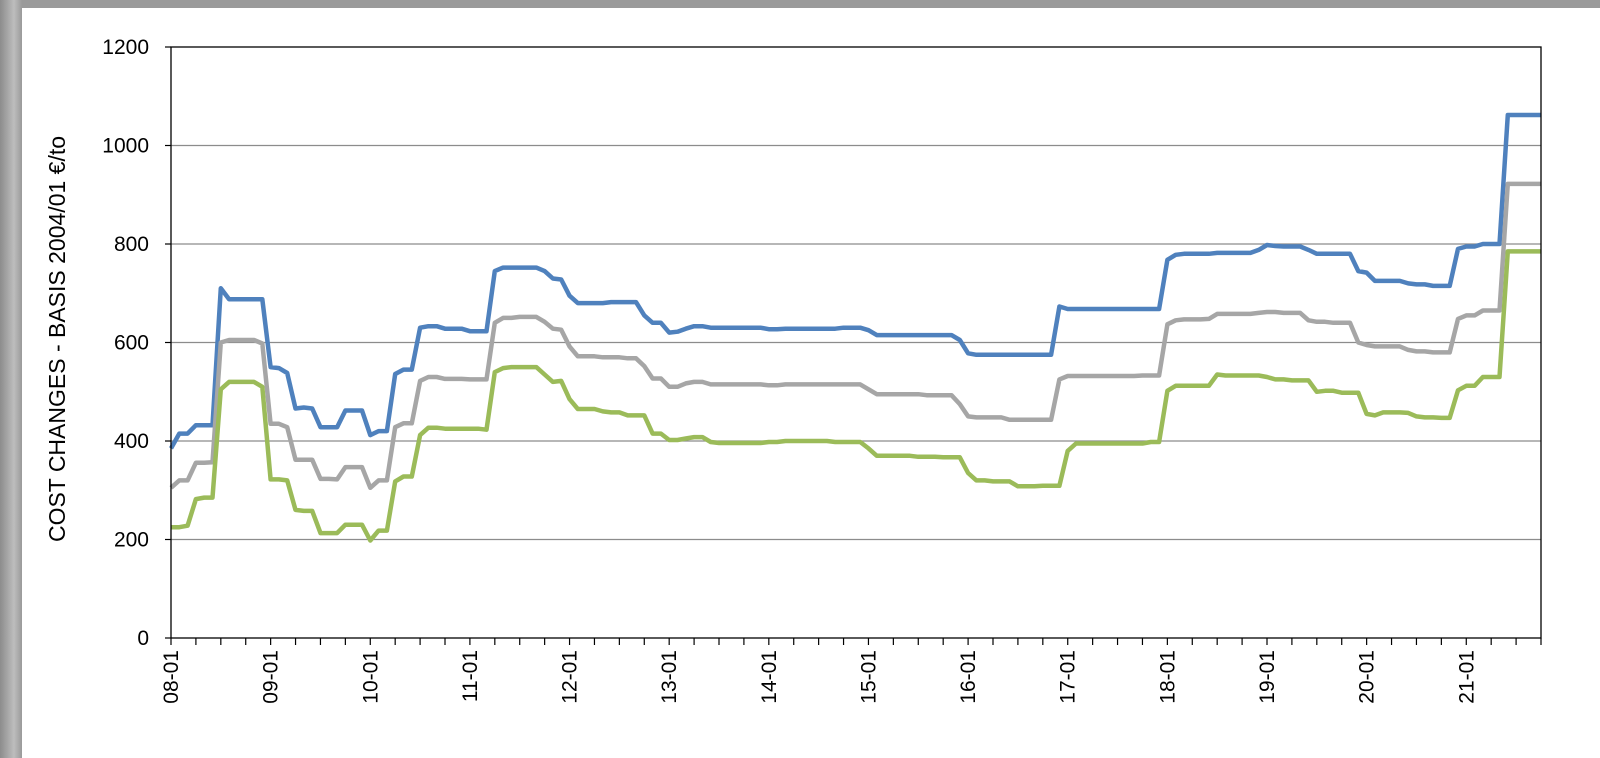 The height and width of the screenshot is (758, 1600). I want to click on x-tick-label-13-01: 13-01, so click(669, 677).